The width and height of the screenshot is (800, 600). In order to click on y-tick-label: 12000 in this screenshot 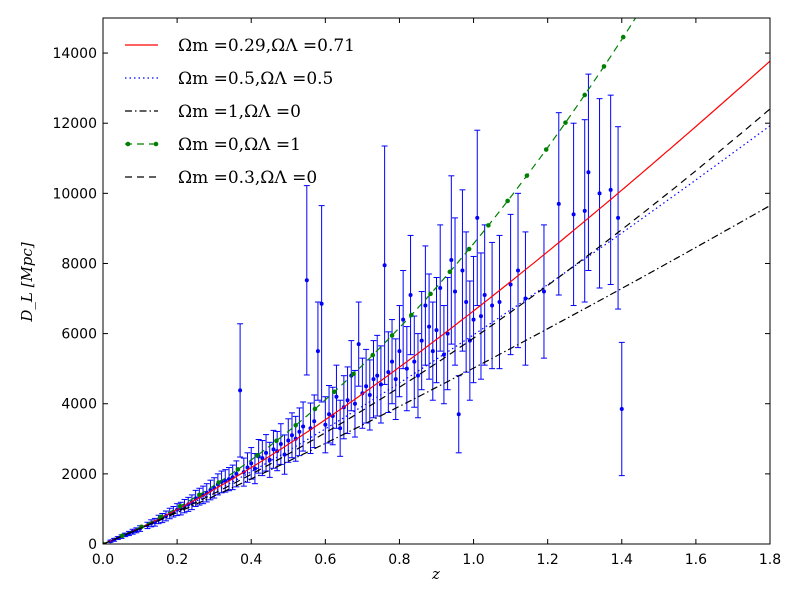, I will do `click(74, 124)`.